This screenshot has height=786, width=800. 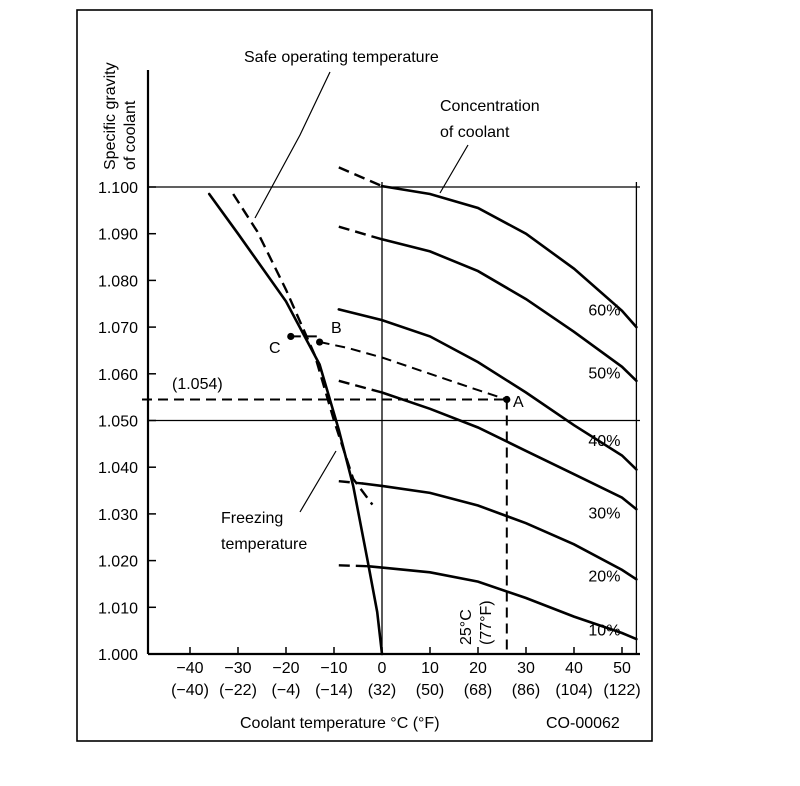 What do you see at coordinates (341, 57) in the screenshot?
I see `safe-operating-temperature-label: Safe operating temperature` at bounding box center [341, 57].